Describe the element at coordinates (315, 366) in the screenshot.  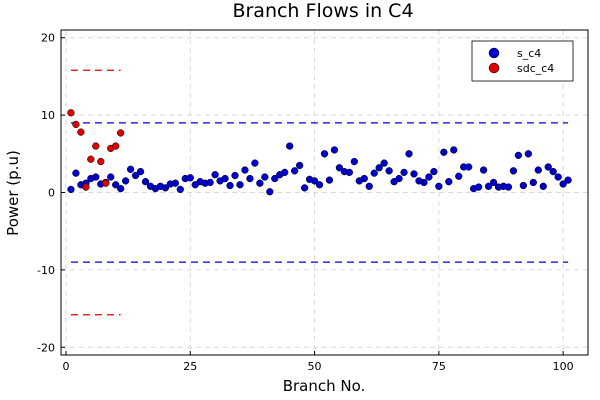
I see `x-tick-label: 50` at that location.